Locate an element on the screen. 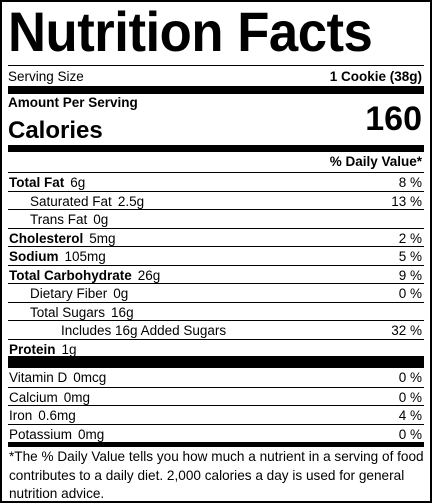 This screenshot has height=504, width=432. nutrient-name: Trans Fat is located at coordinates (59, 219).